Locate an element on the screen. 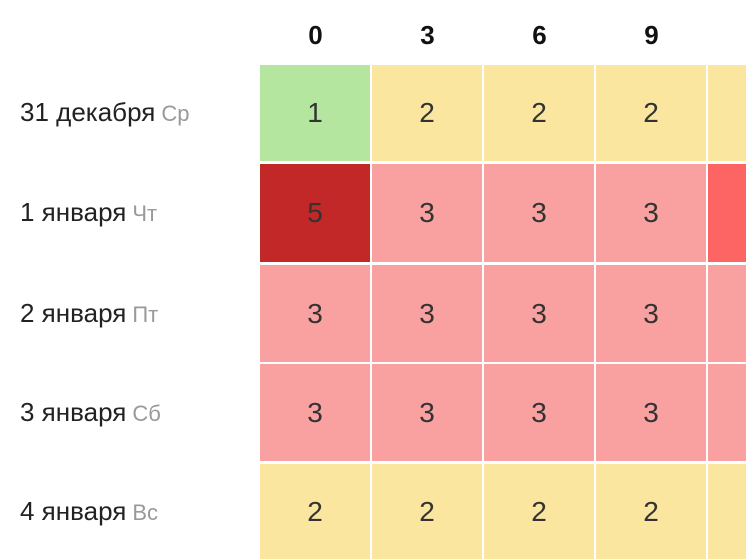  row-label: 4 января Вс is located at coordinates (89, 511).